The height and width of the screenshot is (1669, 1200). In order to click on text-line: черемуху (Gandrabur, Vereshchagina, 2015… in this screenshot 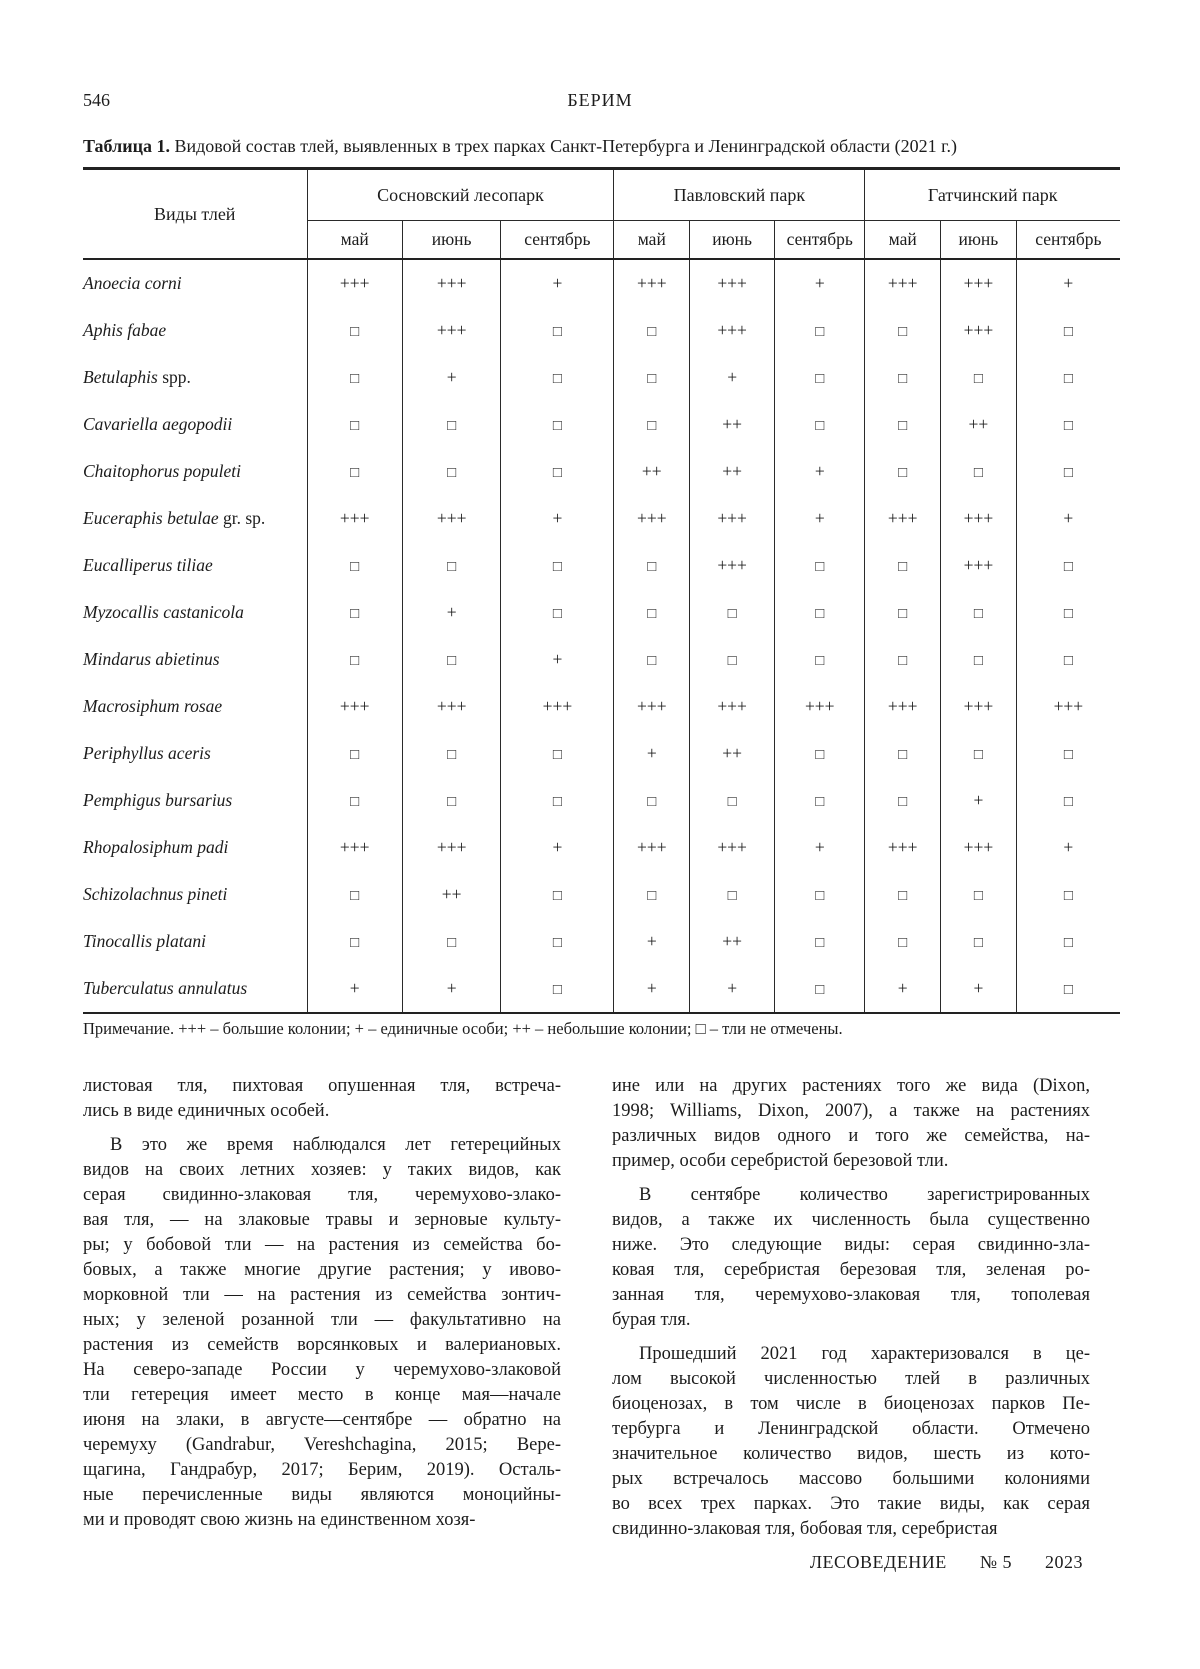, I will do `click(322, 1445)`.